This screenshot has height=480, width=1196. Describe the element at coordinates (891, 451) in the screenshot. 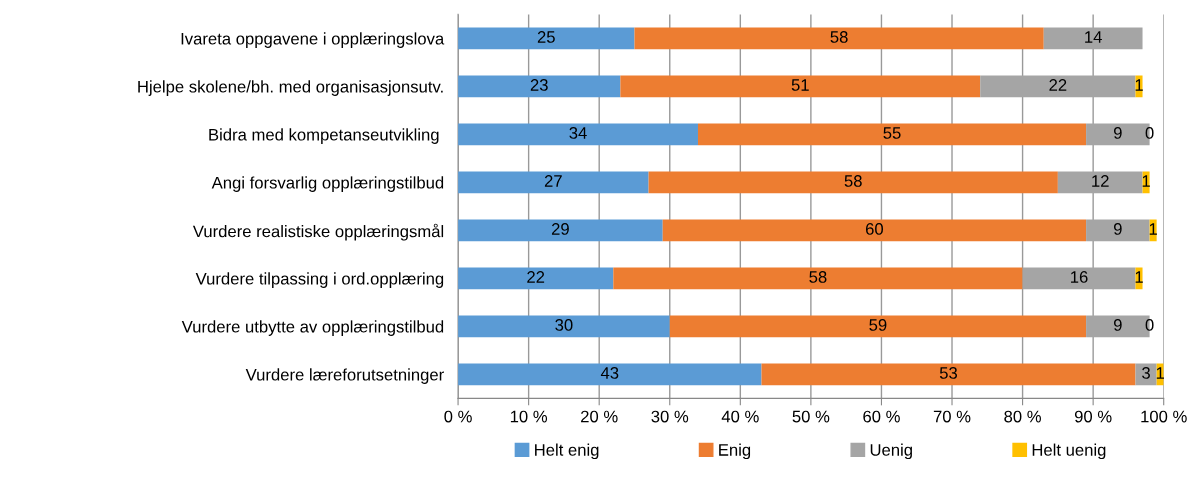

I see `legend-label: Uenig` at that location.